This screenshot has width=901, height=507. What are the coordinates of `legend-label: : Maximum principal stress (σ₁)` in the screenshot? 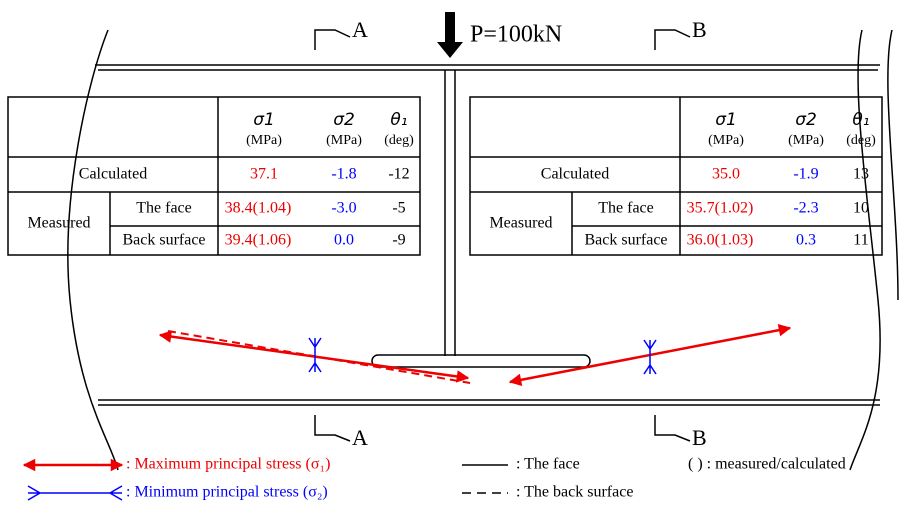 It's located at (228, 464).